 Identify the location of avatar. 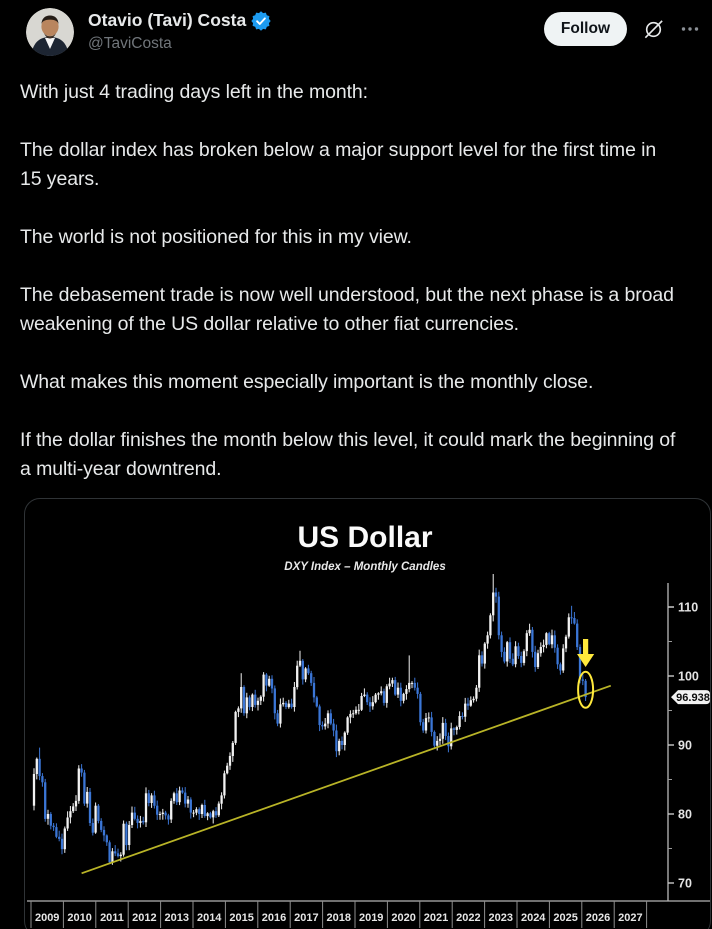
(50, 32).